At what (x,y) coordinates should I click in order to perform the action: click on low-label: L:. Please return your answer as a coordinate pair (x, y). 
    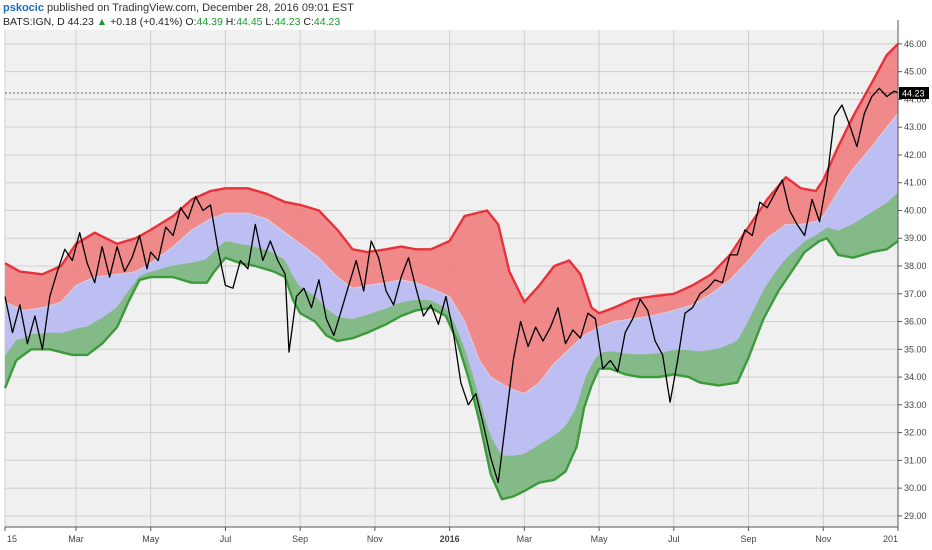
    Looking at the image, I should click on (270, 22).